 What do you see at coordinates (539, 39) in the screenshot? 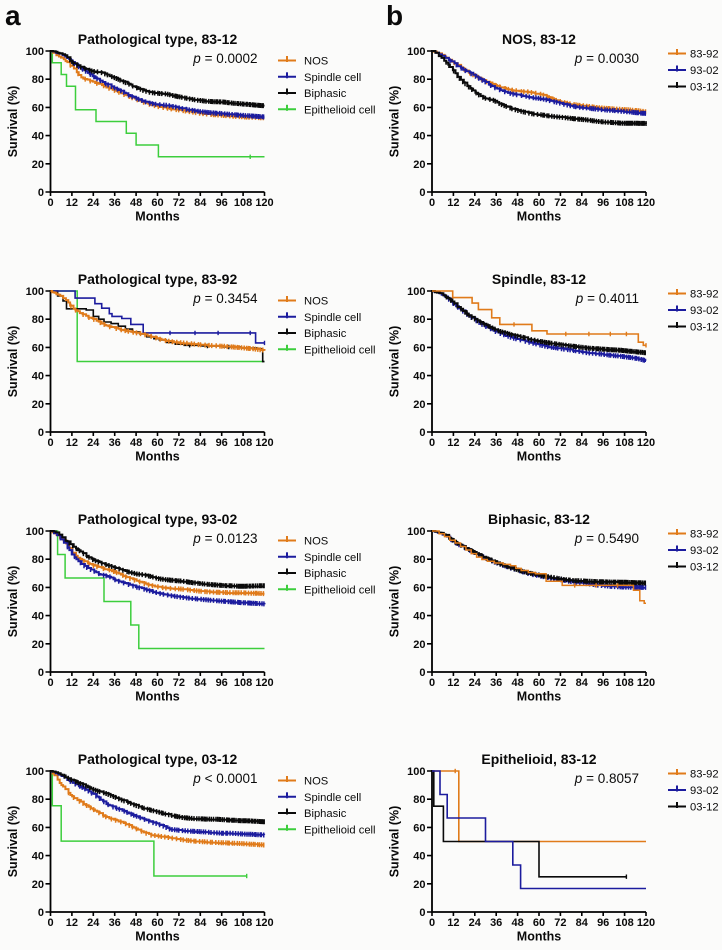
I see `svg-text: NOS, 83-12` at bounding box center [539, 39].